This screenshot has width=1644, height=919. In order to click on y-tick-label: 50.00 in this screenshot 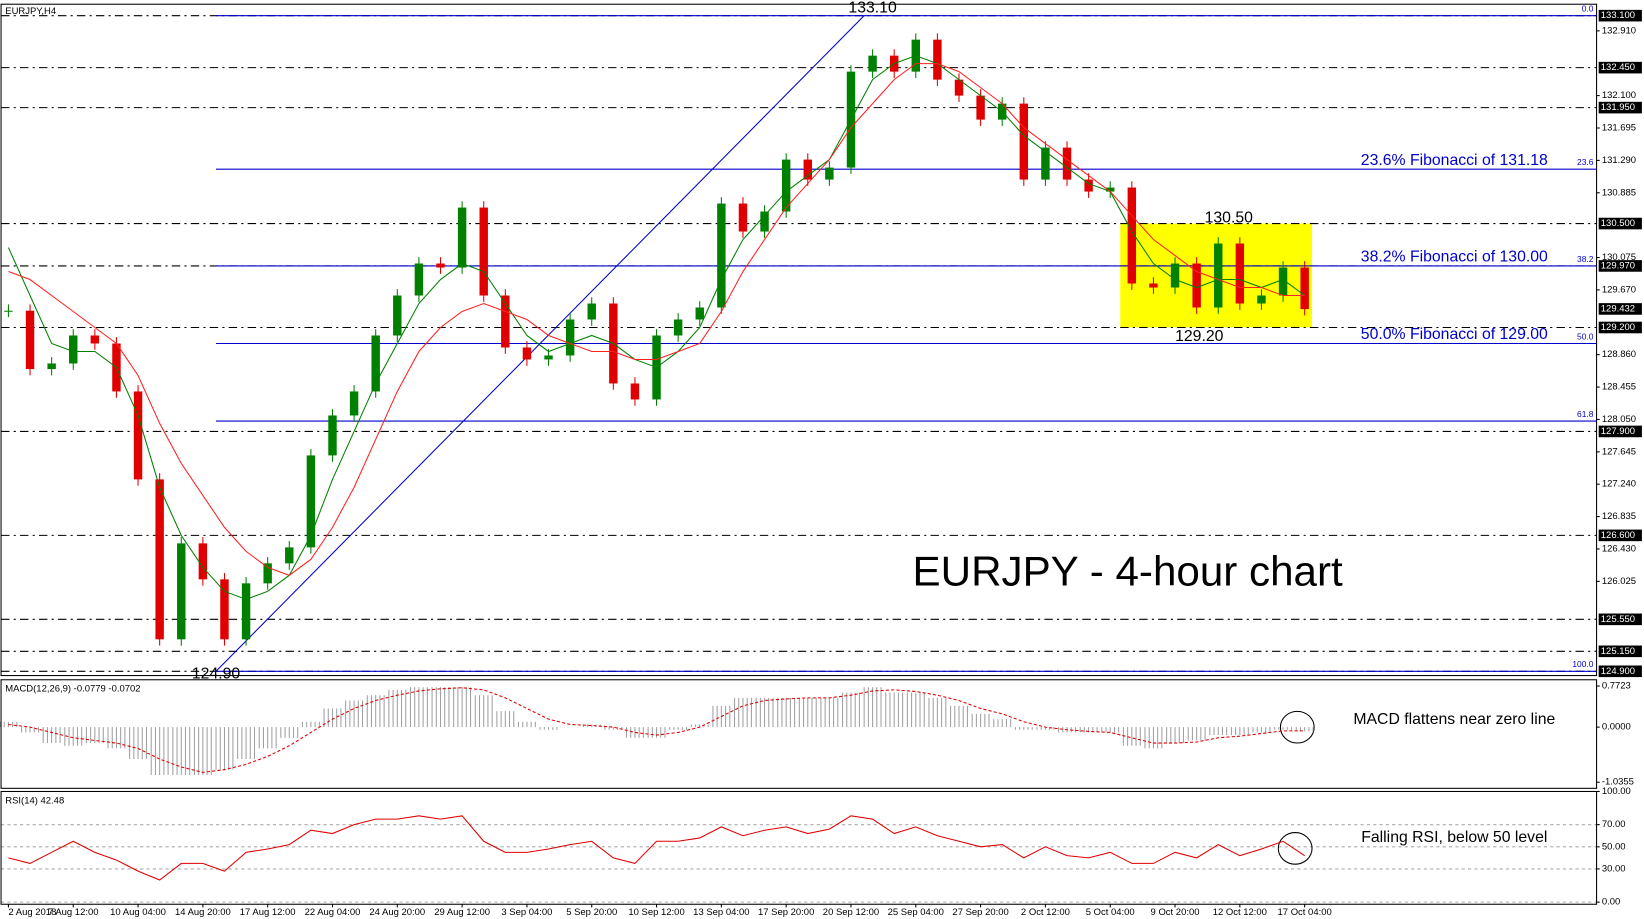, I will do `click(1614, 846)`.